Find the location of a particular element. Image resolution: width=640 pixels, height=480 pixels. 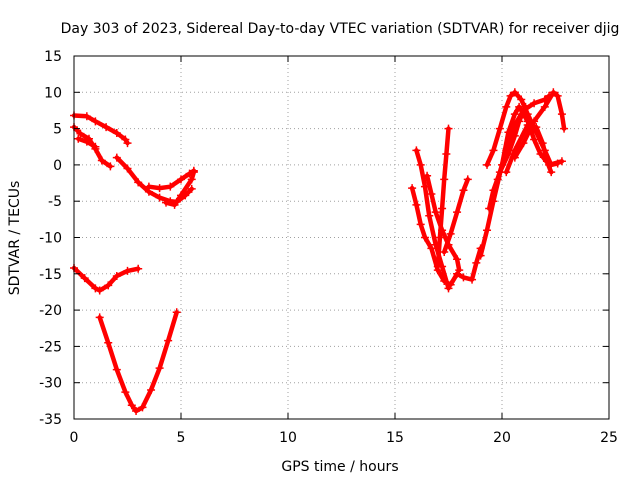

x-tick-label: 25 is located at coordinates (609, 438).